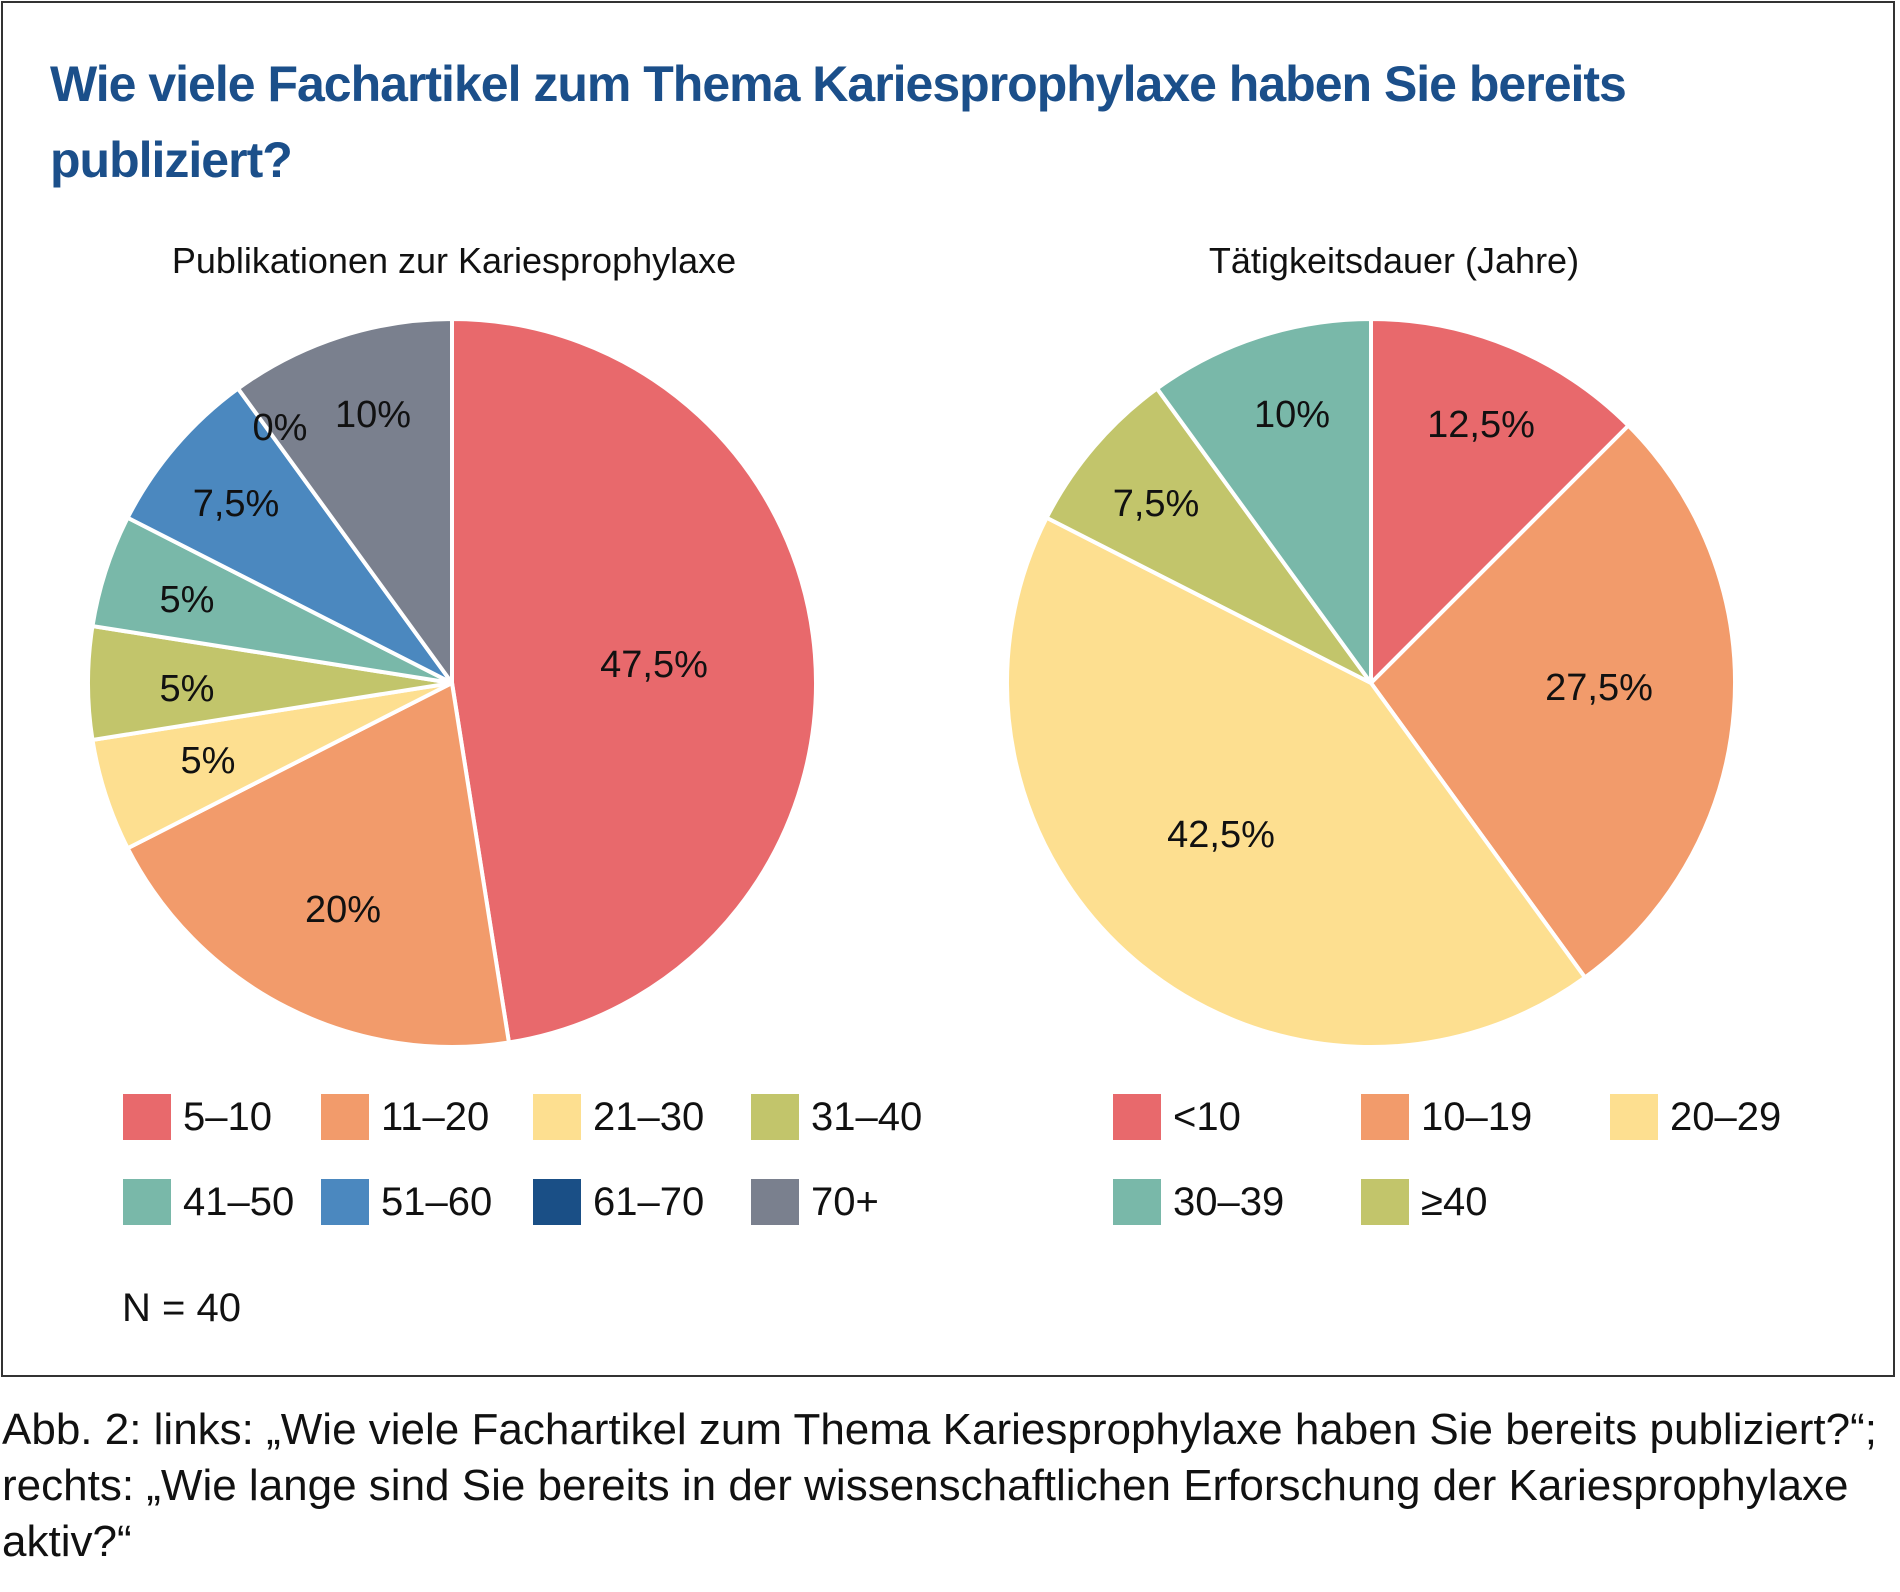 The width and height of the screenshot is (1900, 1592). I want to click on legend-item: 20–29, so click(1695, 1117).